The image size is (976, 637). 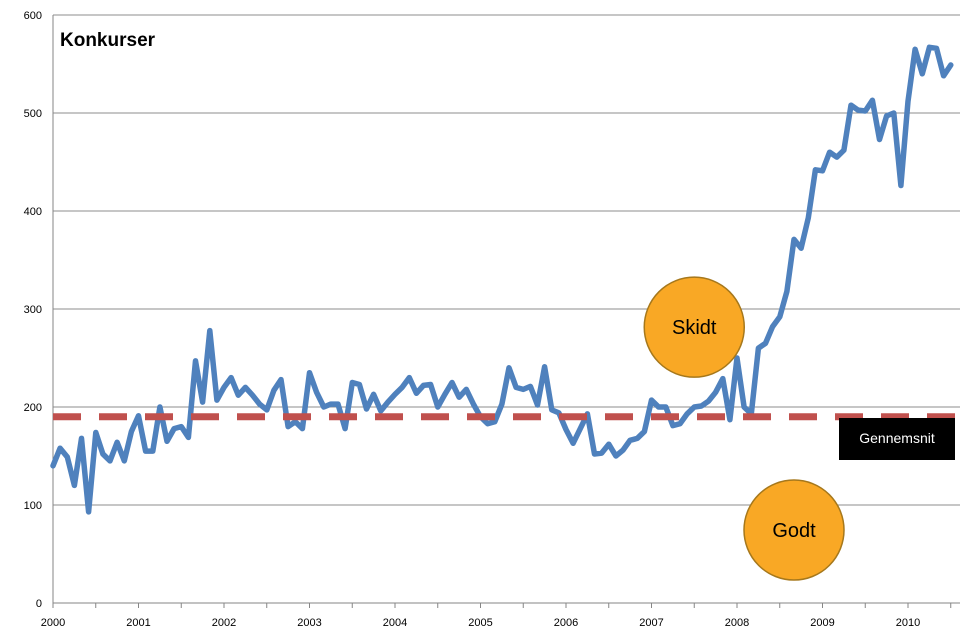 I want to click on y-tick-label-100: 100, so click(x=33, y=506).